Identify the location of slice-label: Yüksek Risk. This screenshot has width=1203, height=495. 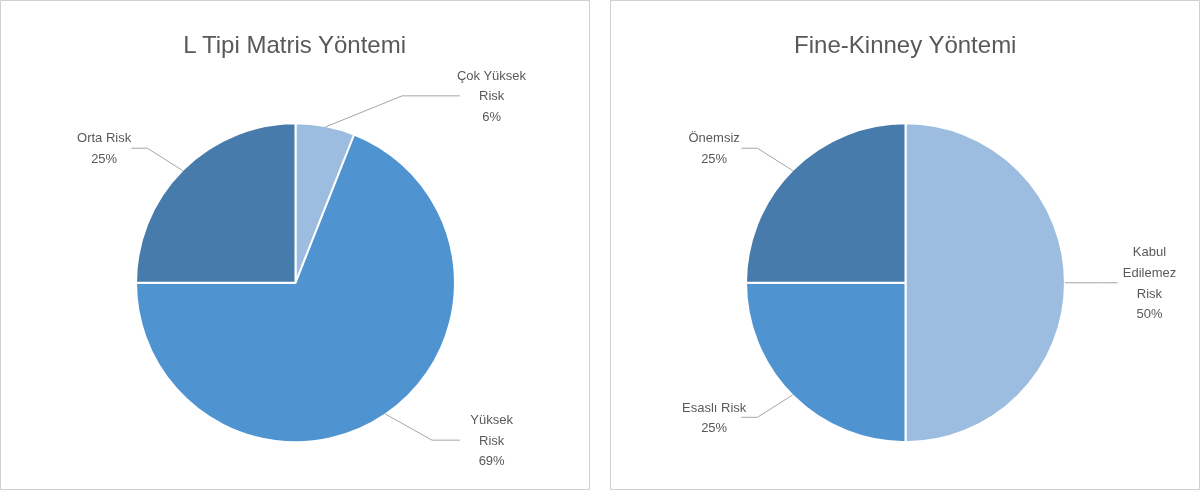
(492, 430).